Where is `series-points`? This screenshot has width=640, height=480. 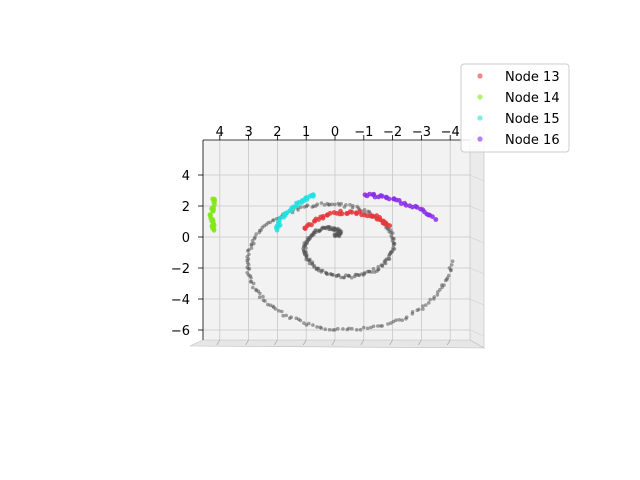 series-points is located at coordinates (323, 212).